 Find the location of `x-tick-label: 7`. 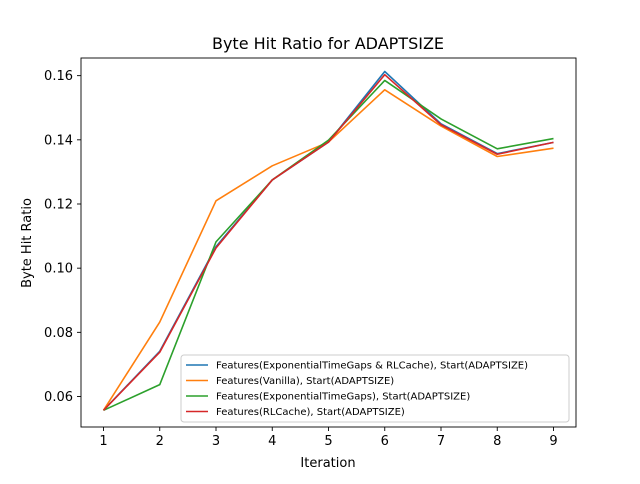

x-tick-label: 7 is located at coordinates (441, 441).